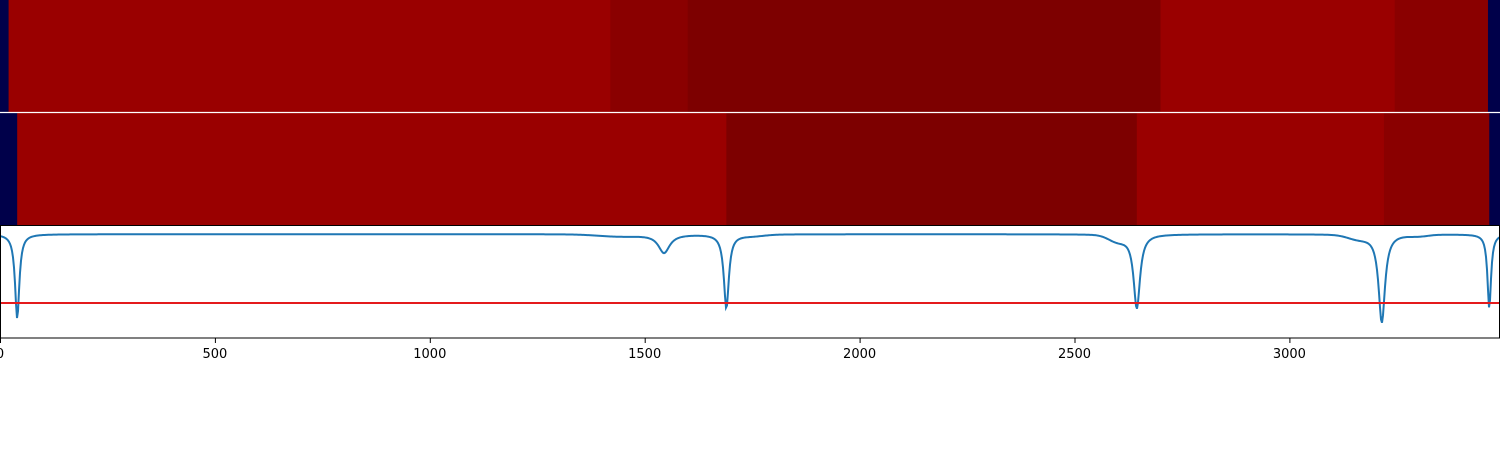  What do you see at coordinates (644, 354) in the screenshot?
I see `x-tick-label: 1500` at bounding box center [644, 354].